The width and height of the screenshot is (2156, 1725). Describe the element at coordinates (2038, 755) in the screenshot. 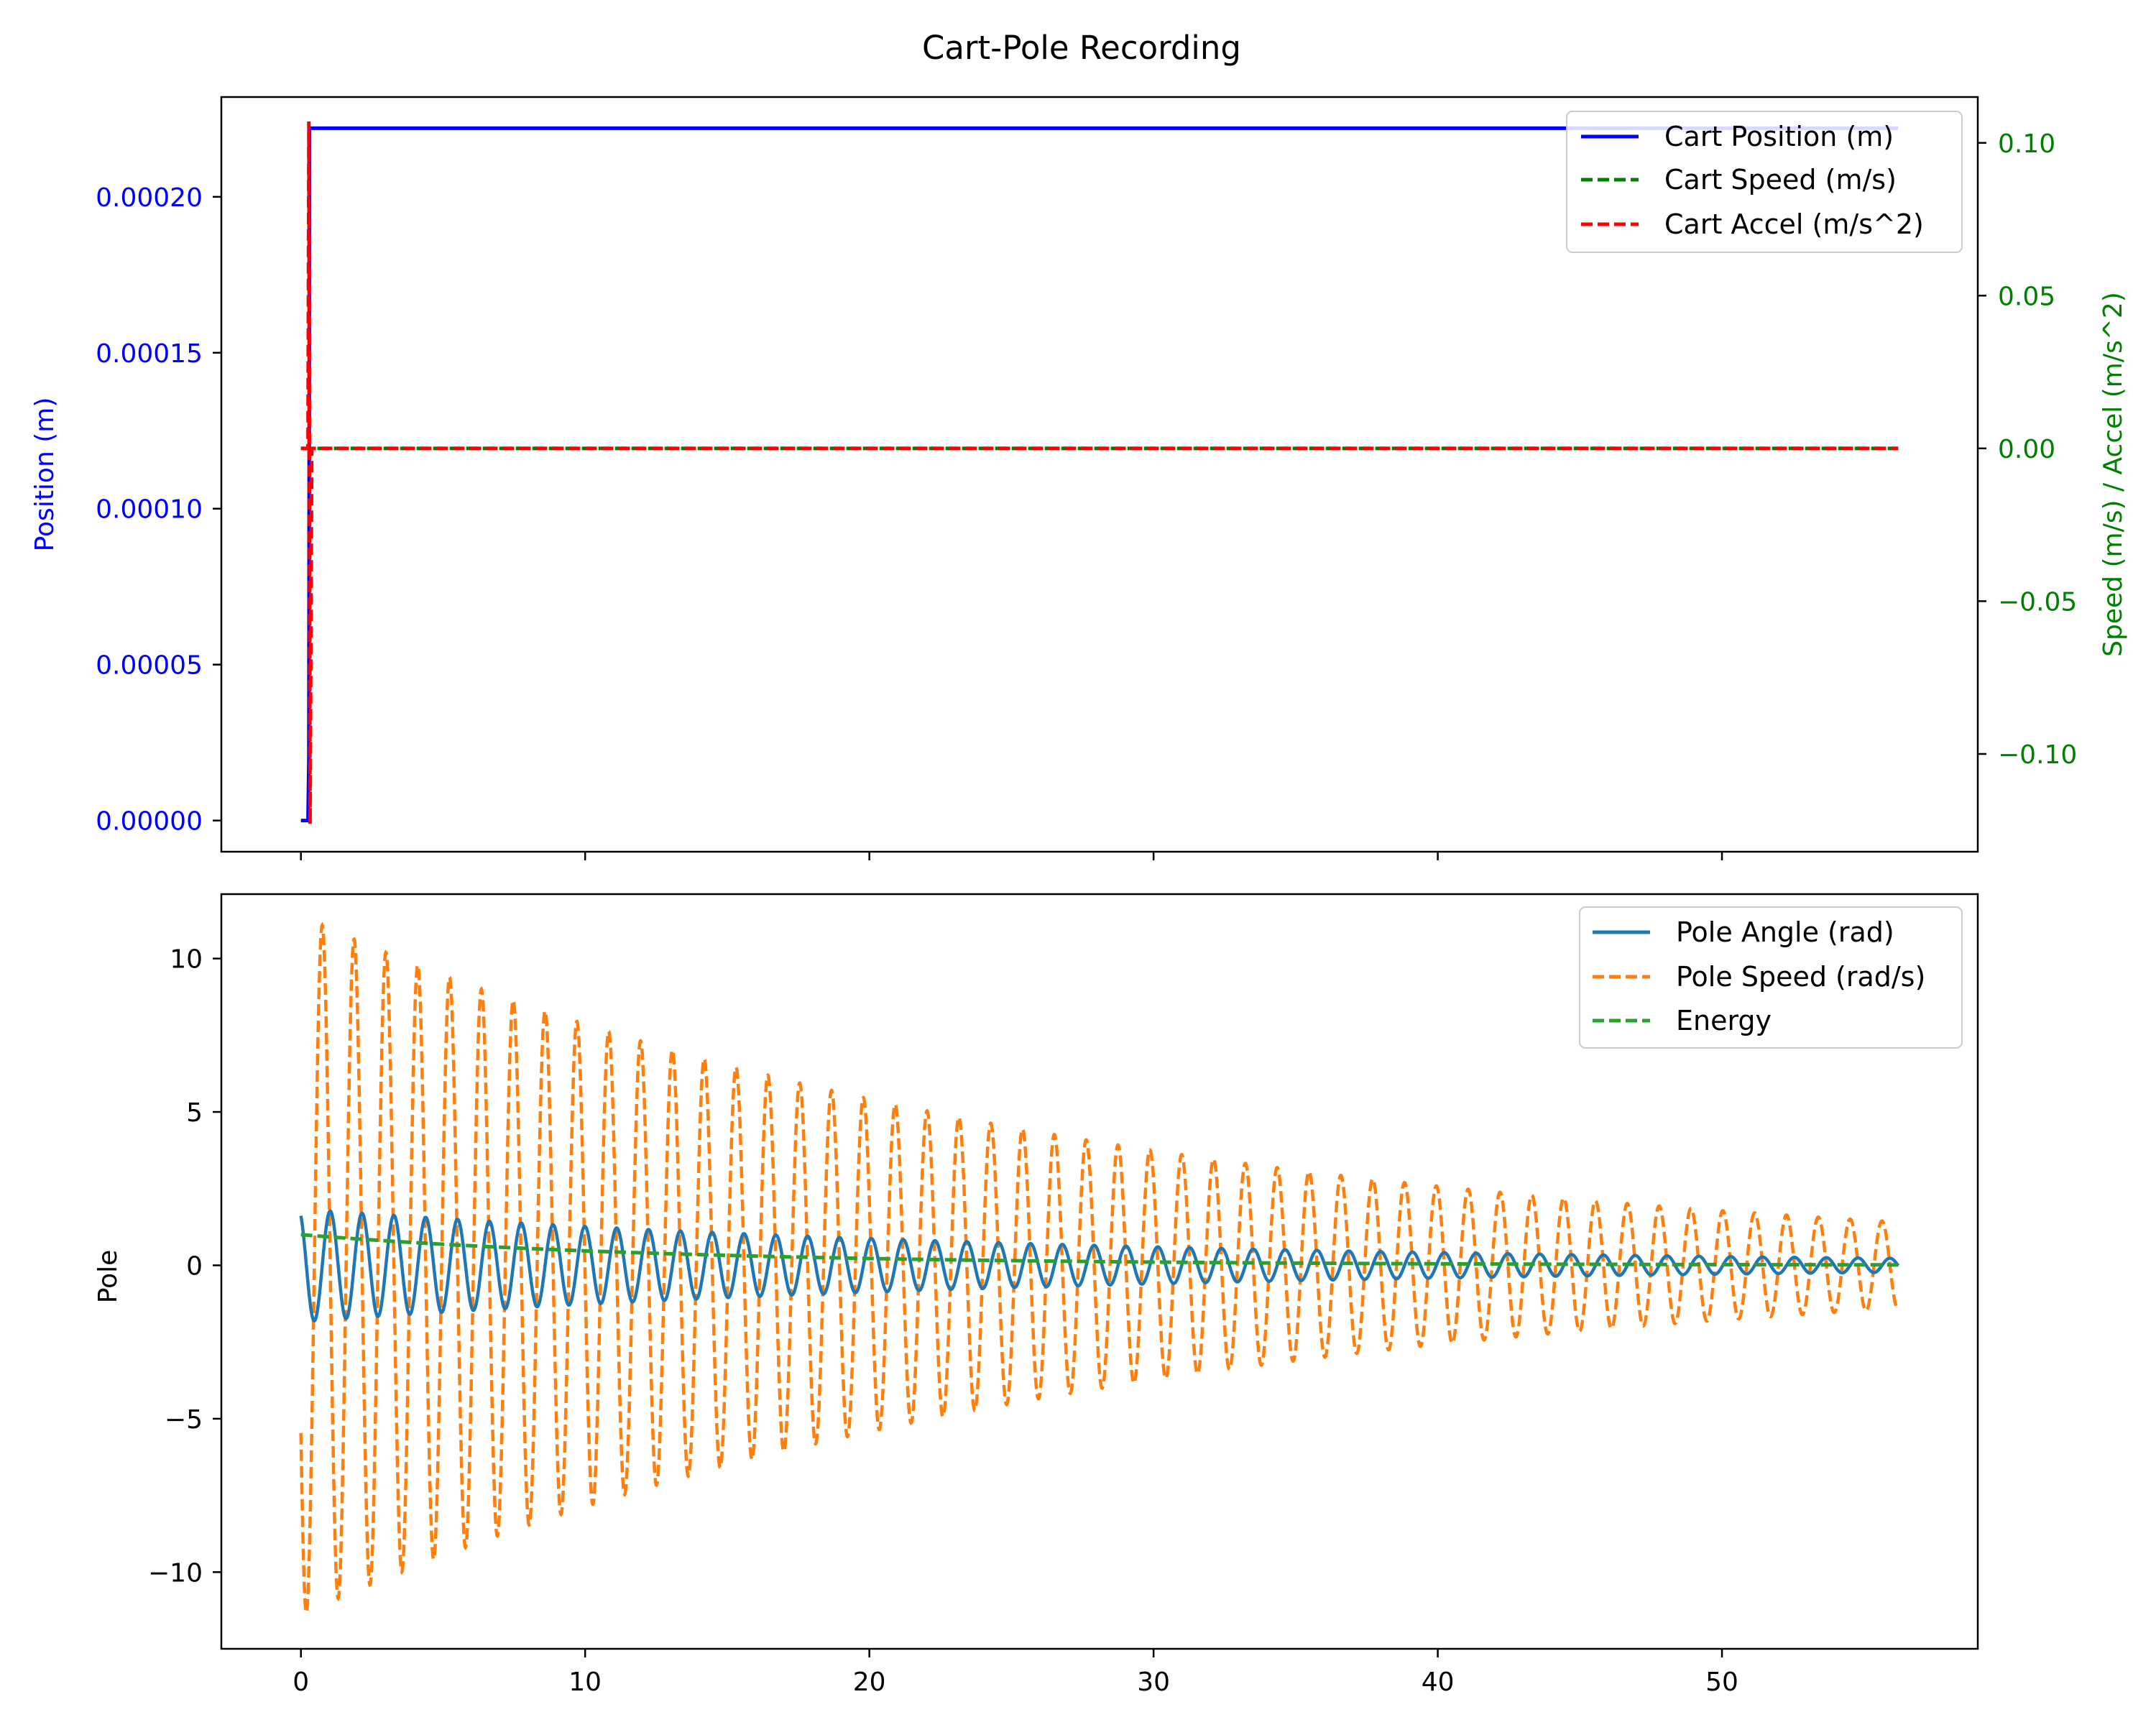

I see `top-y-right-tick-label: −0.10` at that location.